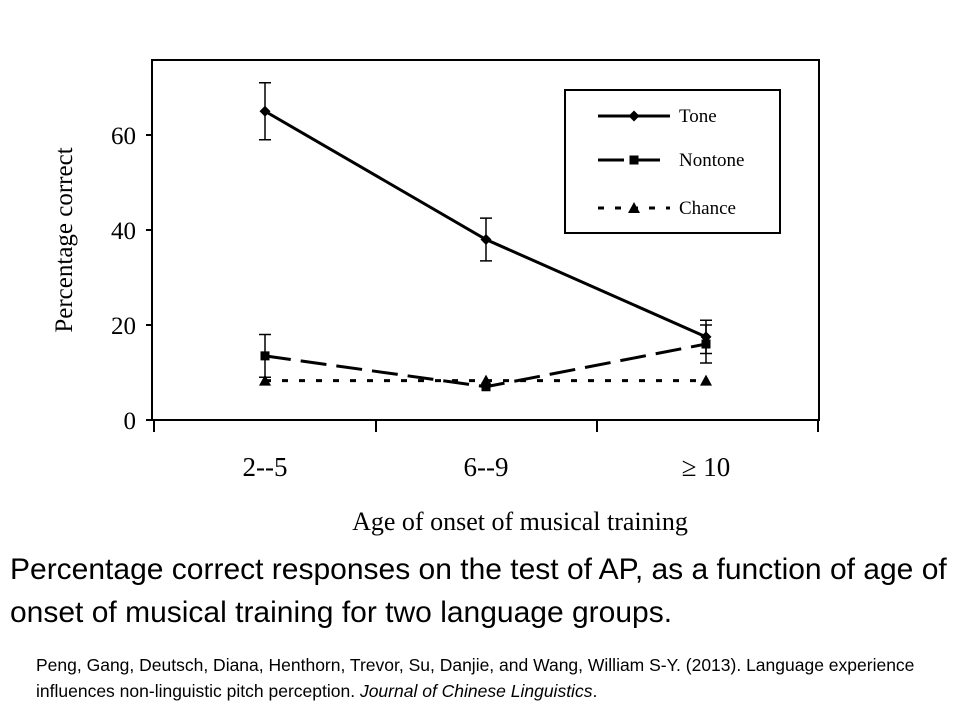  Describe the element at coordinates (634, 160) in the screenshot. I see `legend-marker-nontone` at that location.